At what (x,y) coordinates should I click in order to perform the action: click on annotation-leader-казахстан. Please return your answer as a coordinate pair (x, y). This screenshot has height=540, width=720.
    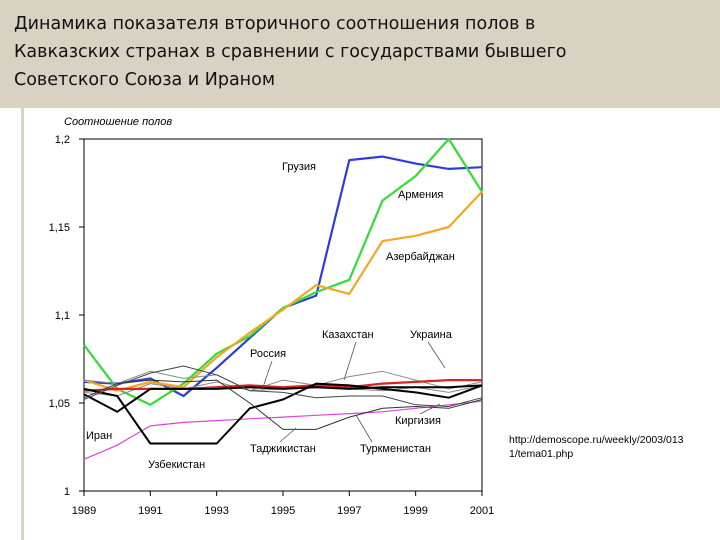
    Looking at the image, I should click on (350, 361).